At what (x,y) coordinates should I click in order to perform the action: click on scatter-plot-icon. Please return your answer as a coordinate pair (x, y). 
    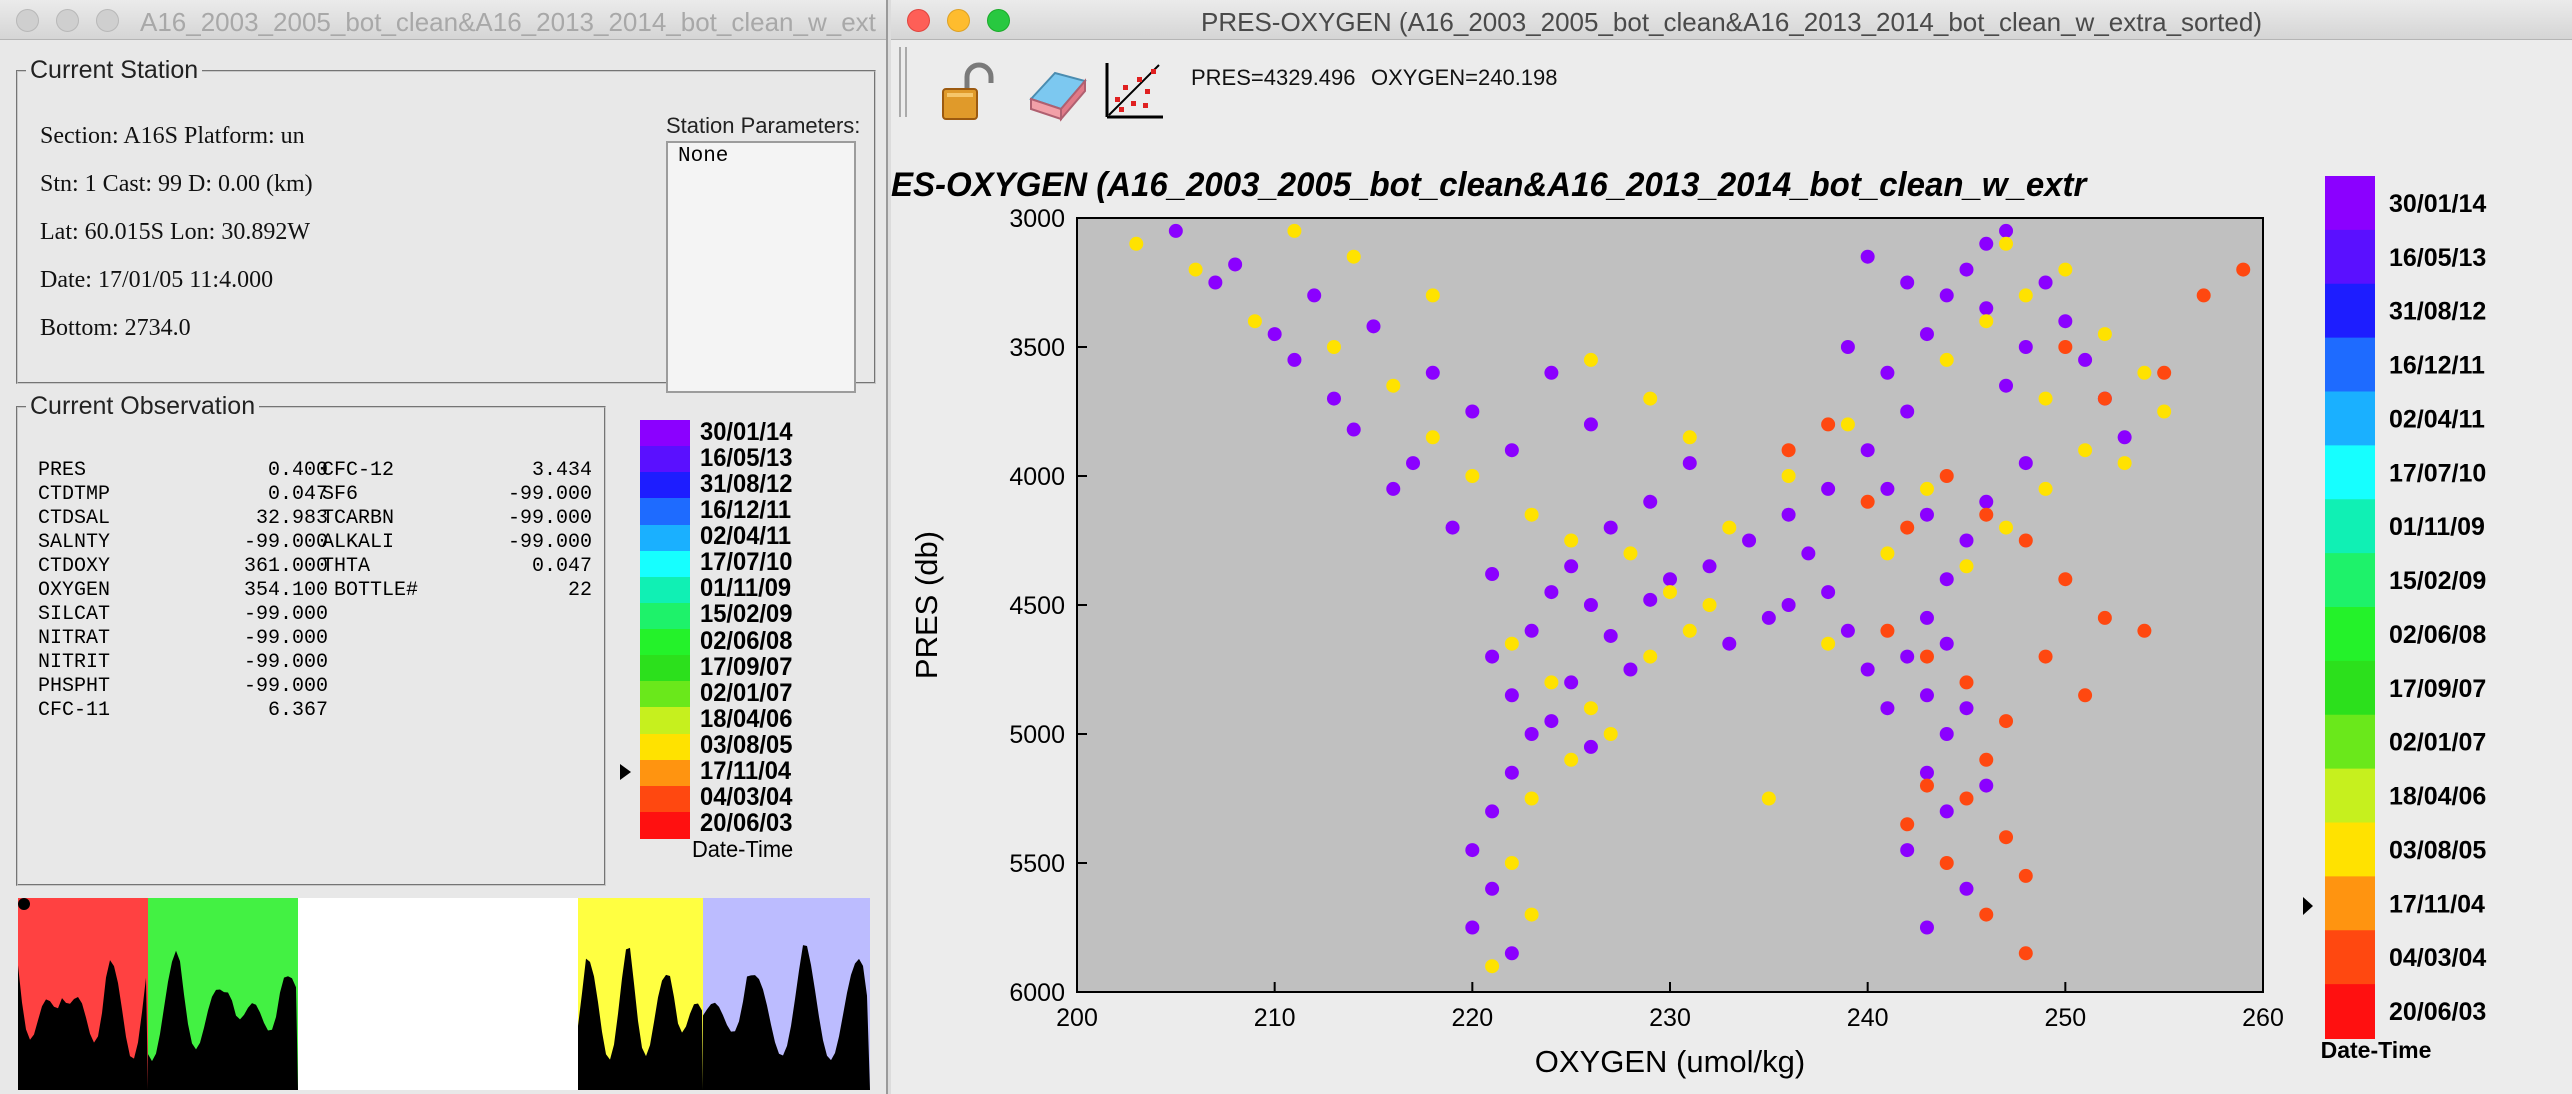
    Looking at the image, I should click on (1133, 91).